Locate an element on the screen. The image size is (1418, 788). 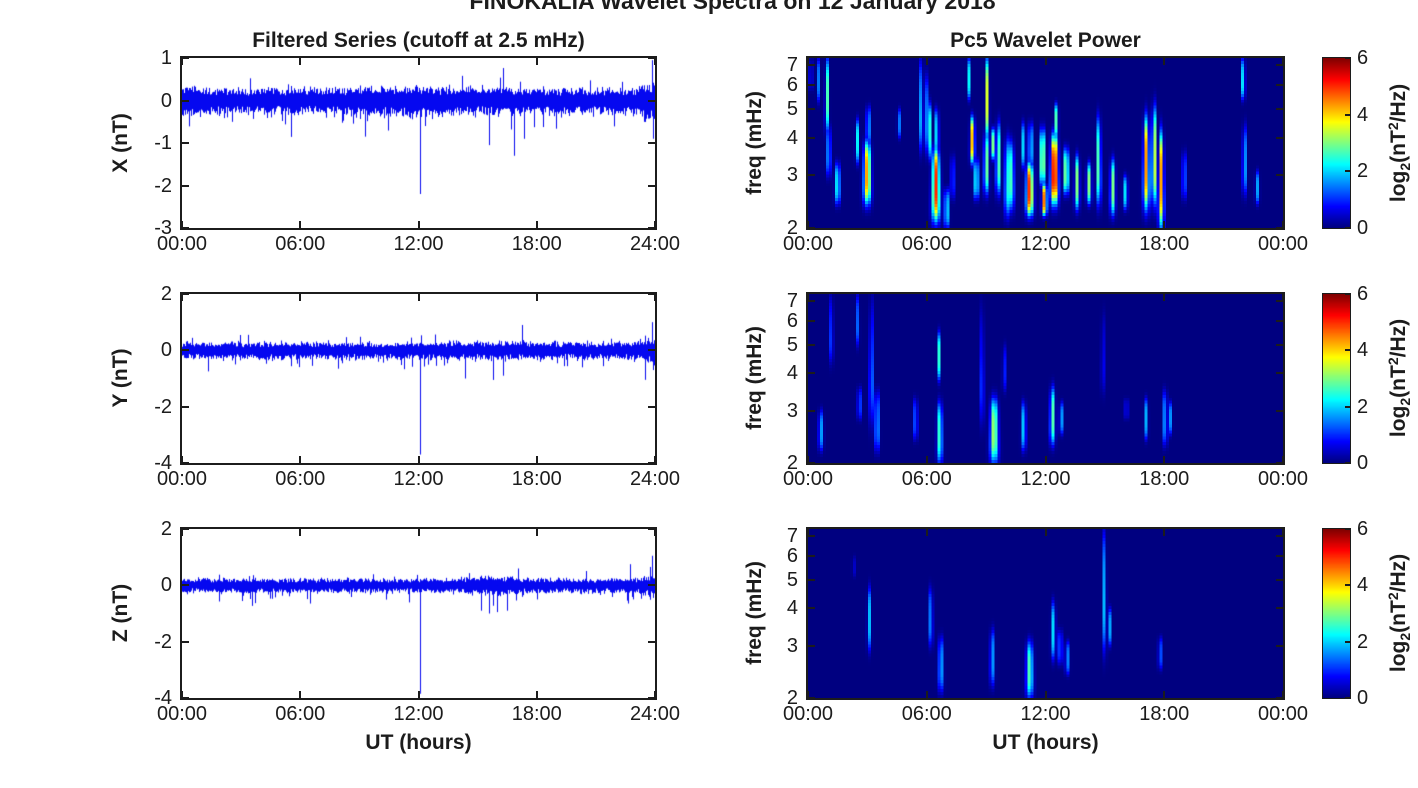
wavelet-z-canvas is located at coordinates (1045, 613).